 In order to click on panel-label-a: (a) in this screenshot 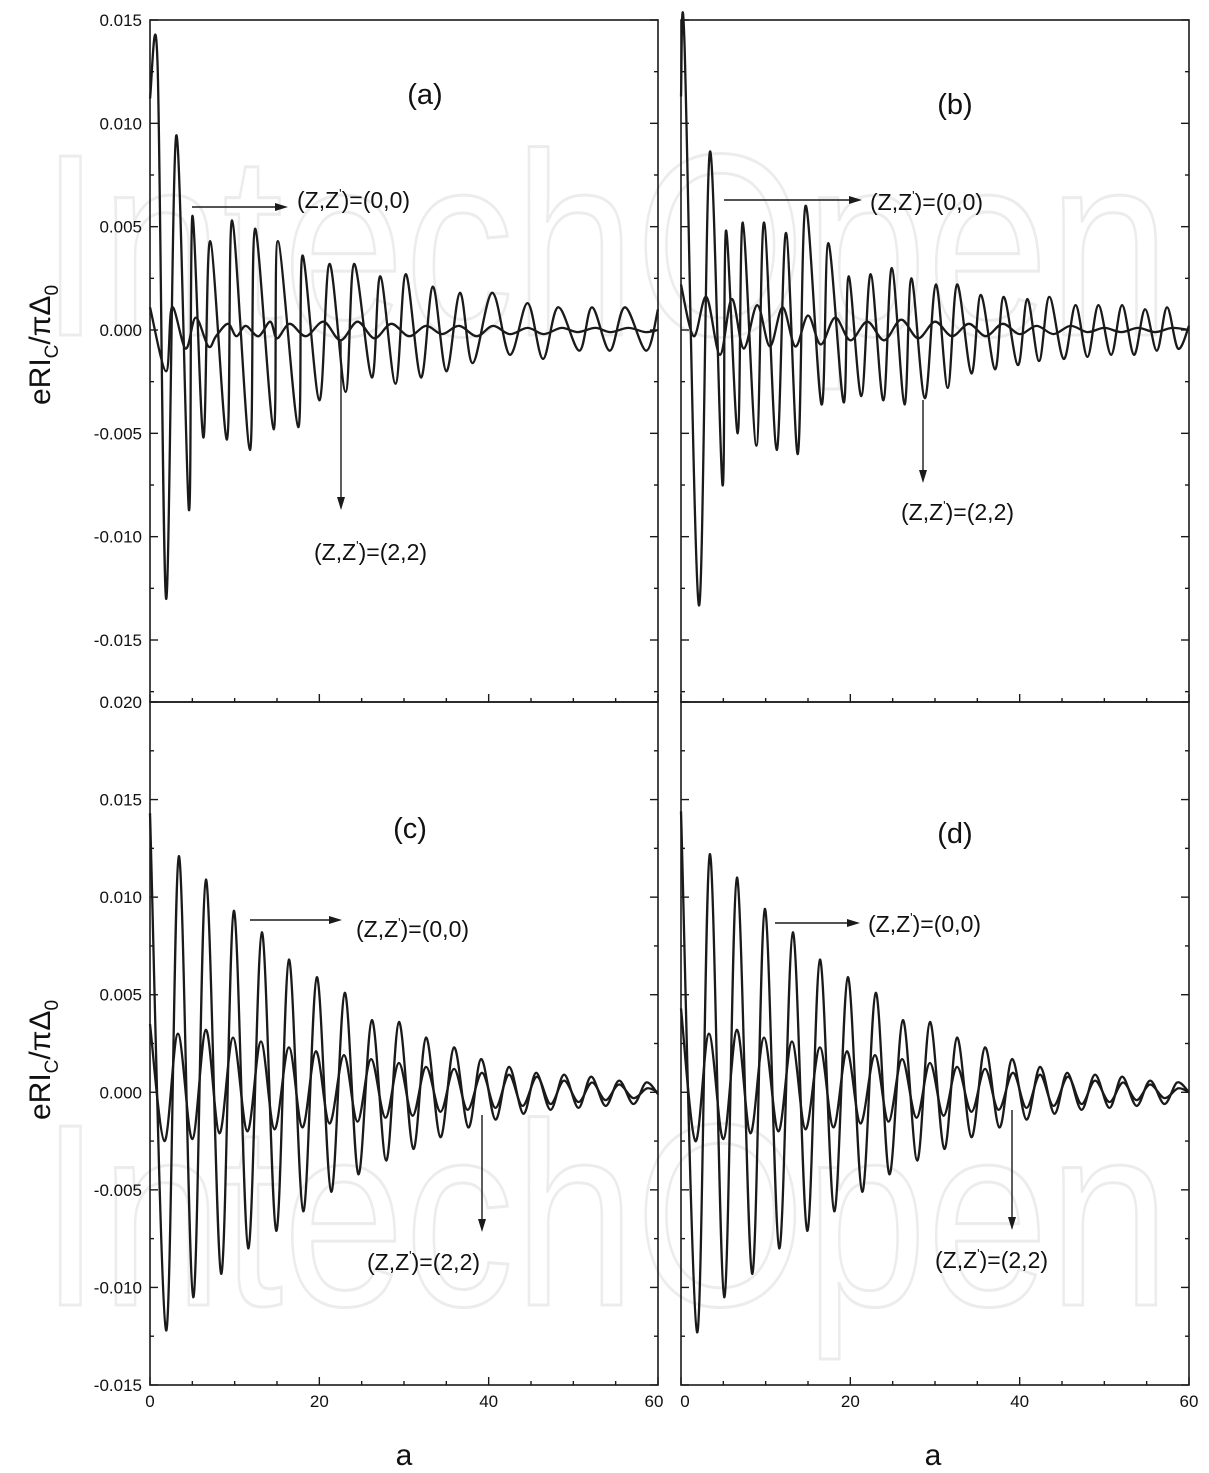, I will do `click(424, 95)`.